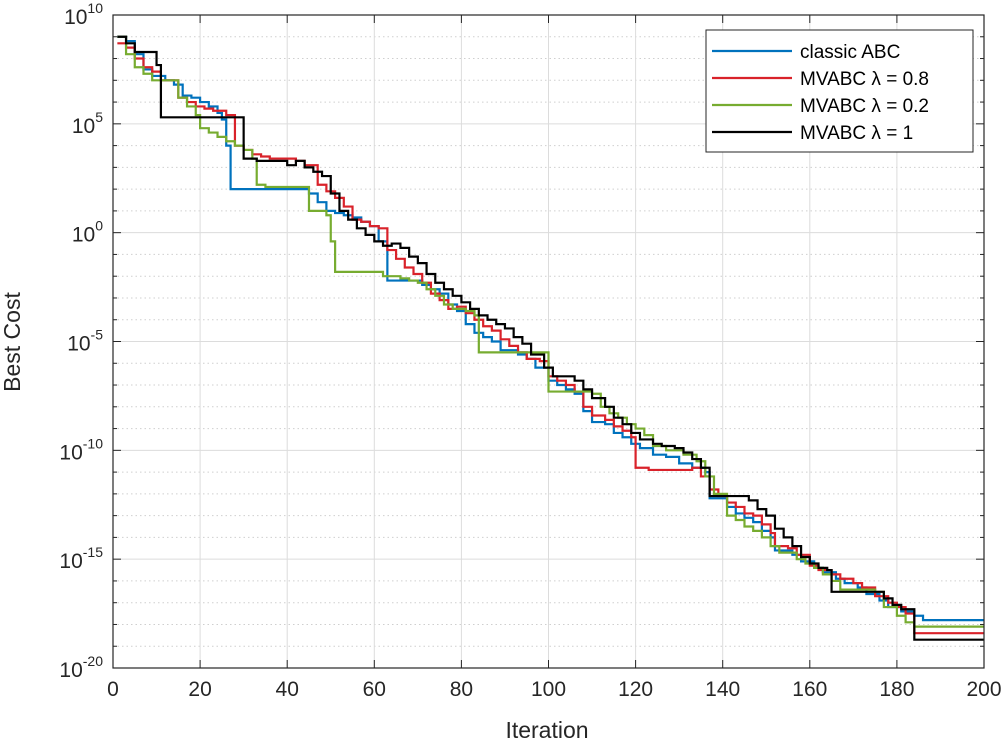 The height and width of the screenshot is (747, 1005). What do you see at coordinates (548, 689) in the screenshot?
I see `x-tick-label: 100` at bounding box center [548, 689].